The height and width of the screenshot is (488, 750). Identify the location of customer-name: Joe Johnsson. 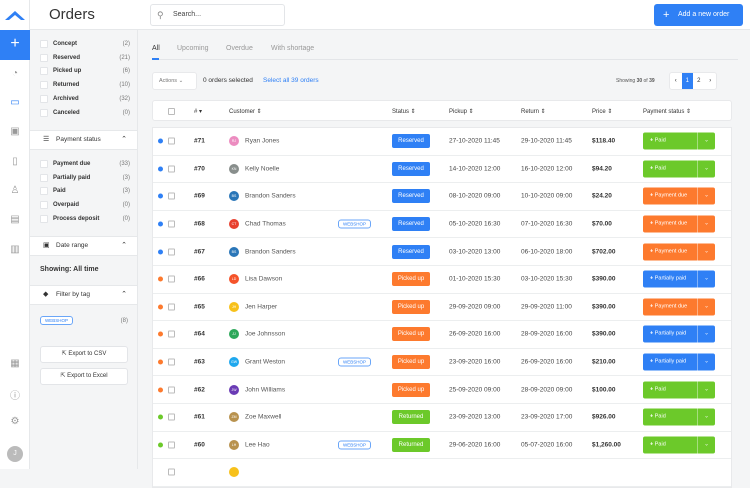
(265, 334).